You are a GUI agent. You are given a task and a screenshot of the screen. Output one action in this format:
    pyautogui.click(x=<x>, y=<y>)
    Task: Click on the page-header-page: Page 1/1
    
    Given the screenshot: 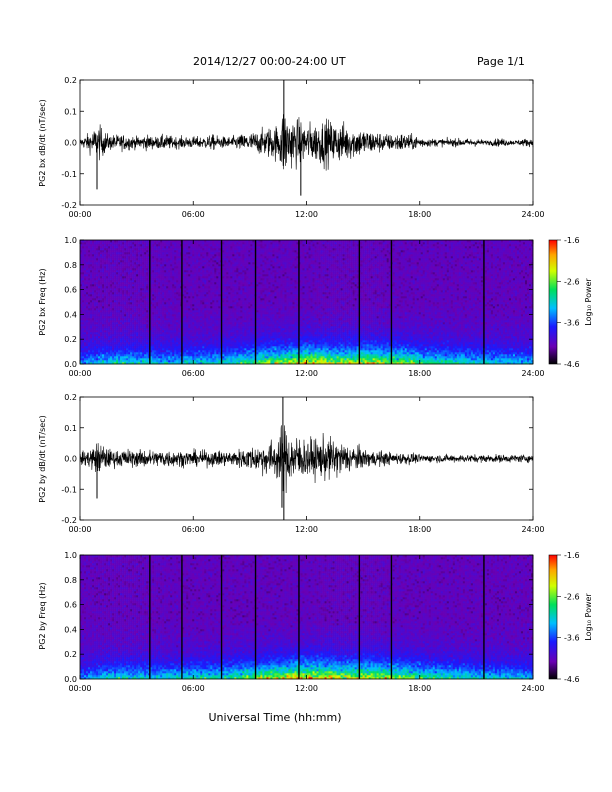 What is the action you would take?
    pyautogui.click(x=501, y=61)
    